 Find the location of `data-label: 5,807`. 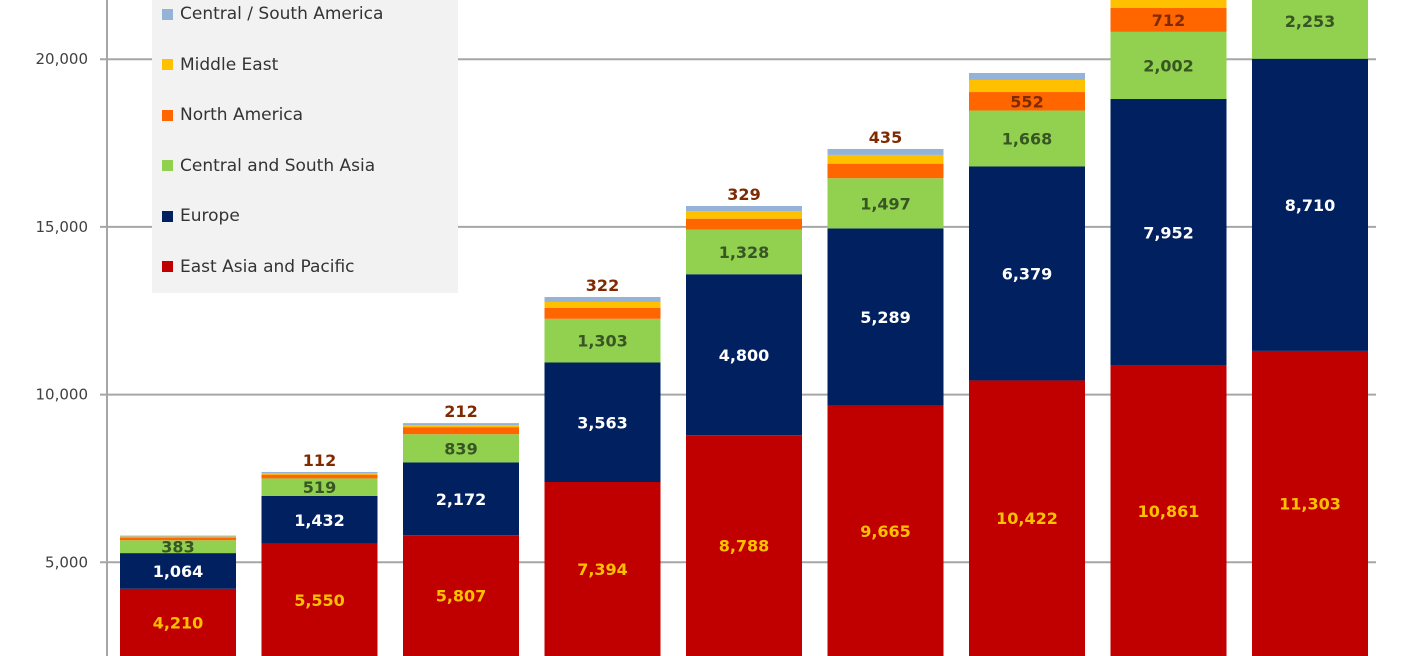

data-label: 5,807 is located at coordinates (461, 596).